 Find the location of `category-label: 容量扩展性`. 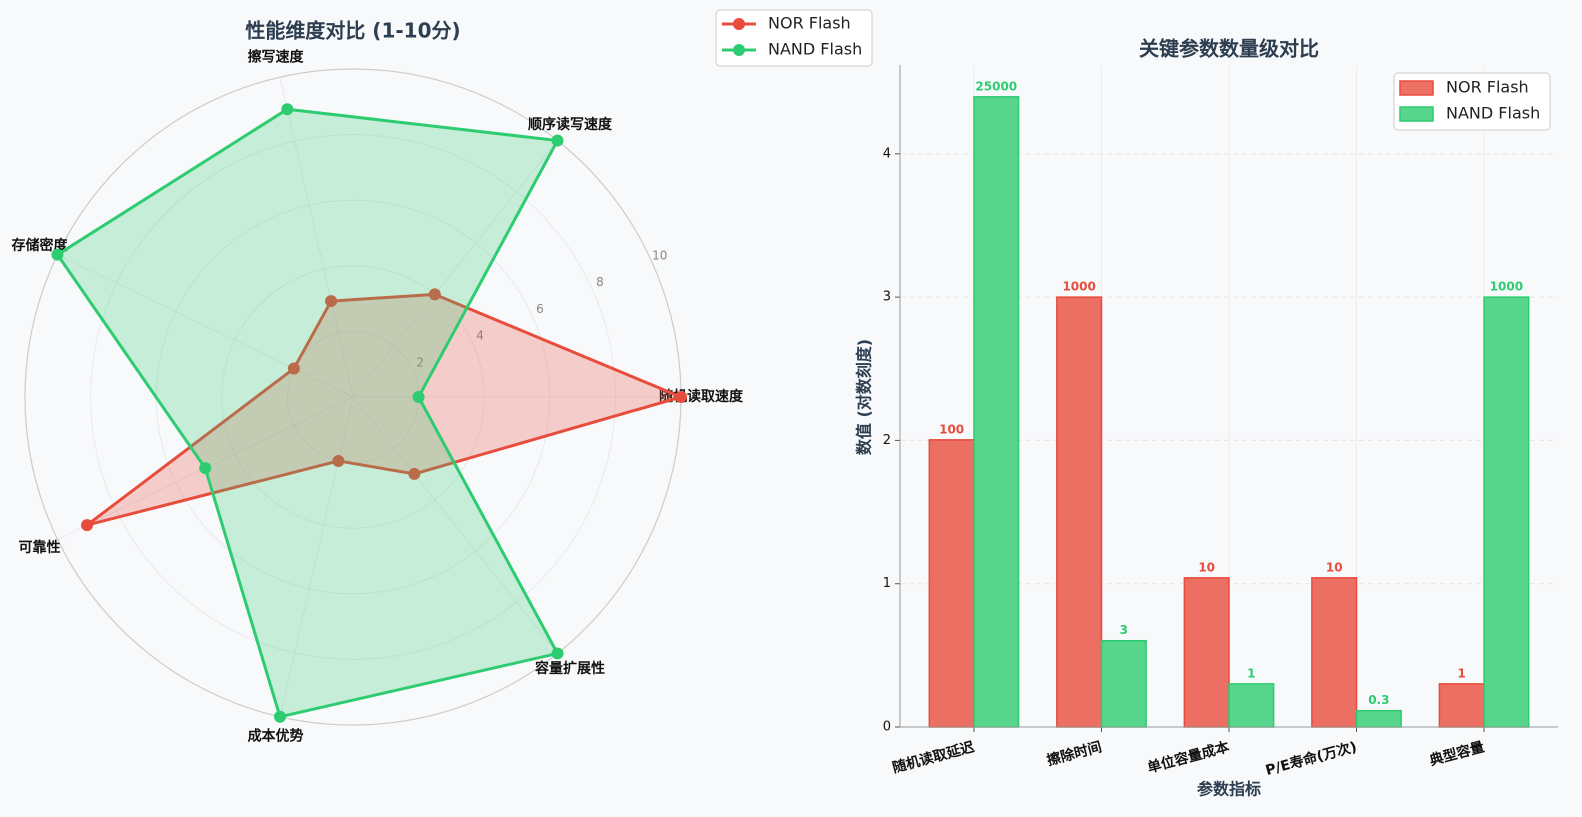

category-label: 容量扩展性 is located at coordinates (569, 668).